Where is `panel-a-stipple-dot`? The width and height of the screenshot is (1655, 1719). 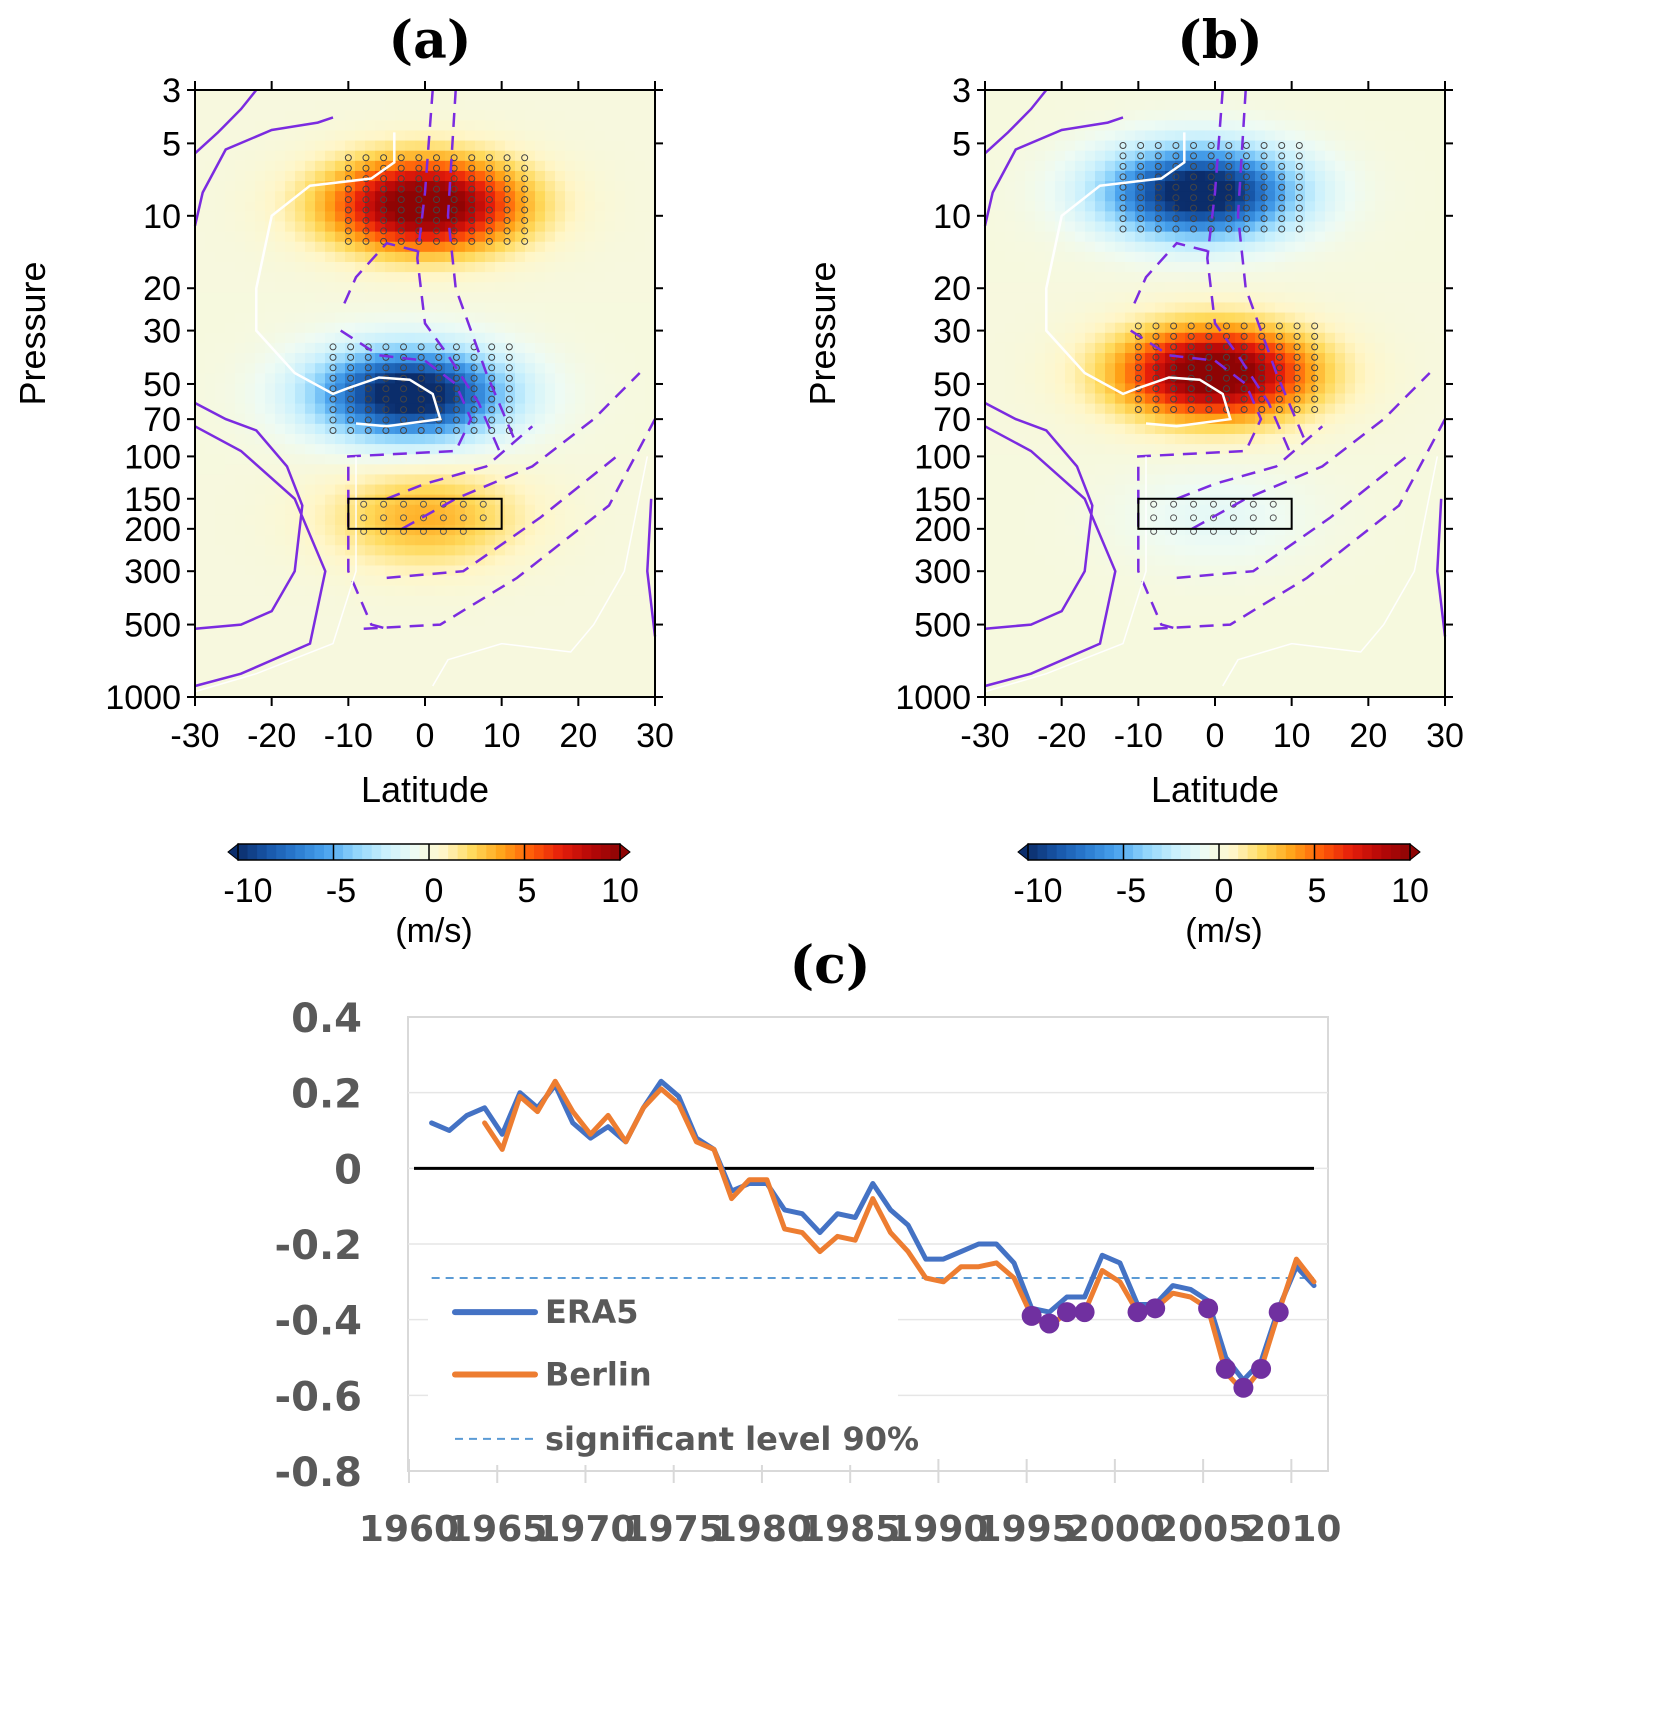
panel-a-stipple-dot is located at coordinates (364, 504).